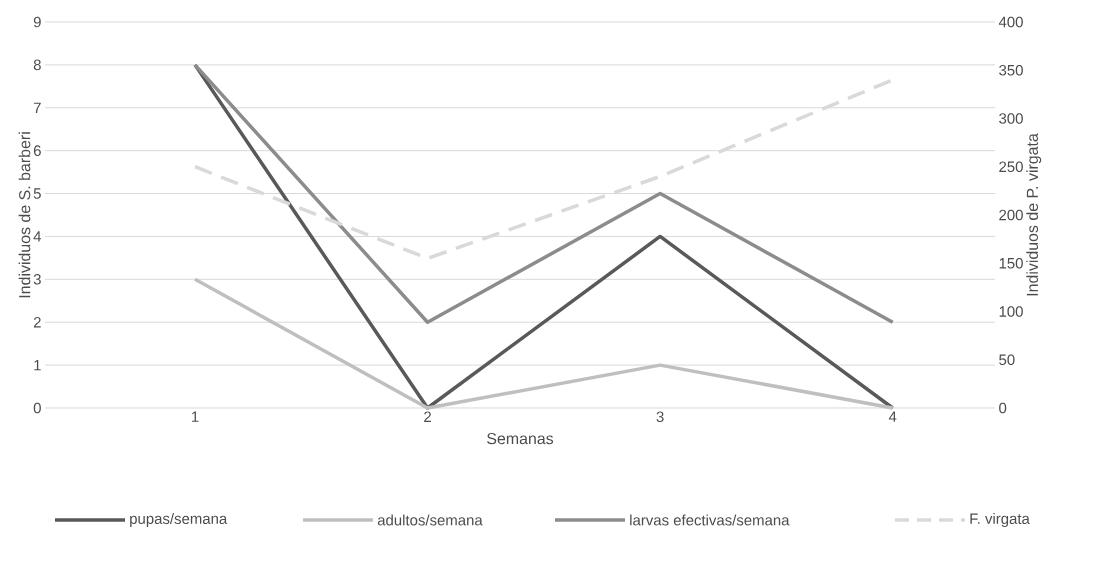 This screenshot has height=561, width=1109. What do you see at coordinates (430, 520) in the screenshot?
I see `legend-label: adultos/semana` at bounding box center [430, 520].